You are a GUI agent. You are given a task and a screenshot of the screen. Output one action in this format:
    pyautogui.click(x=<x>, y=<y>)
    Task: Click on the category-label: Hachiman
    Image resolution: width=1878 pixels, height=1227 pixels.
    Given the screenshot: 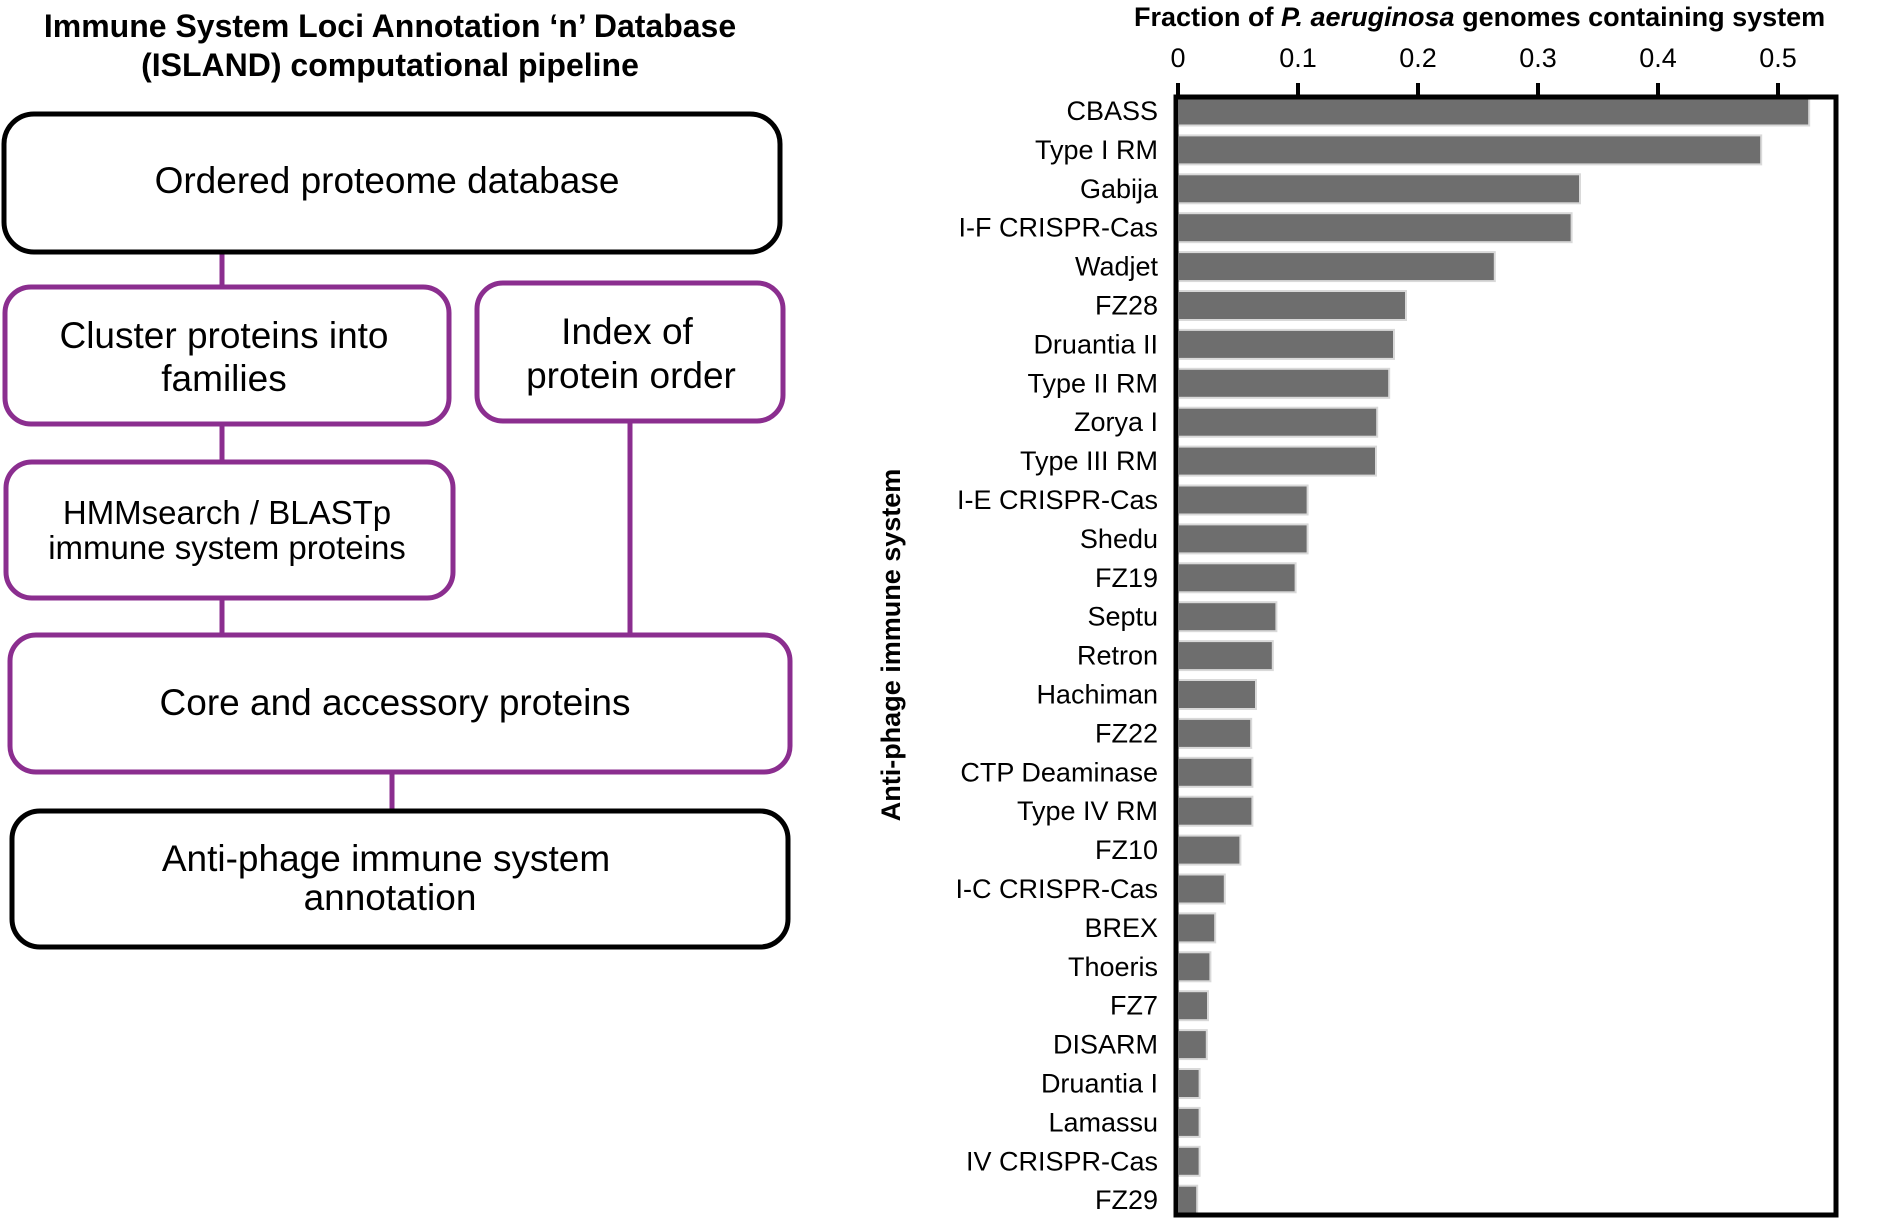 What is the action you would take?
    pyautogui.click(x=1097, y=695)
    